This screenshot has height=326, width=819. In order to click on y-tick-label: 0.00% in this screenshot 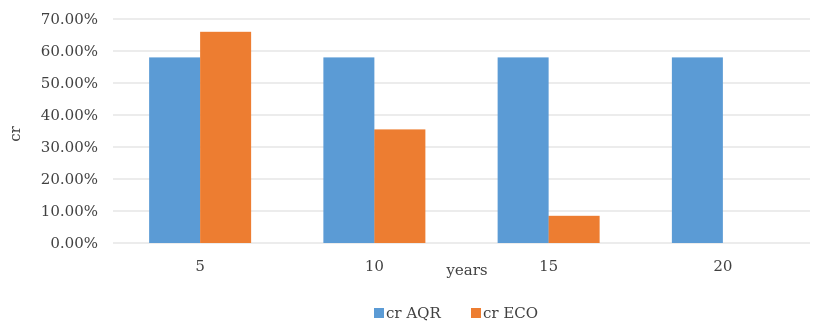, I will do `click(74, 243)`.